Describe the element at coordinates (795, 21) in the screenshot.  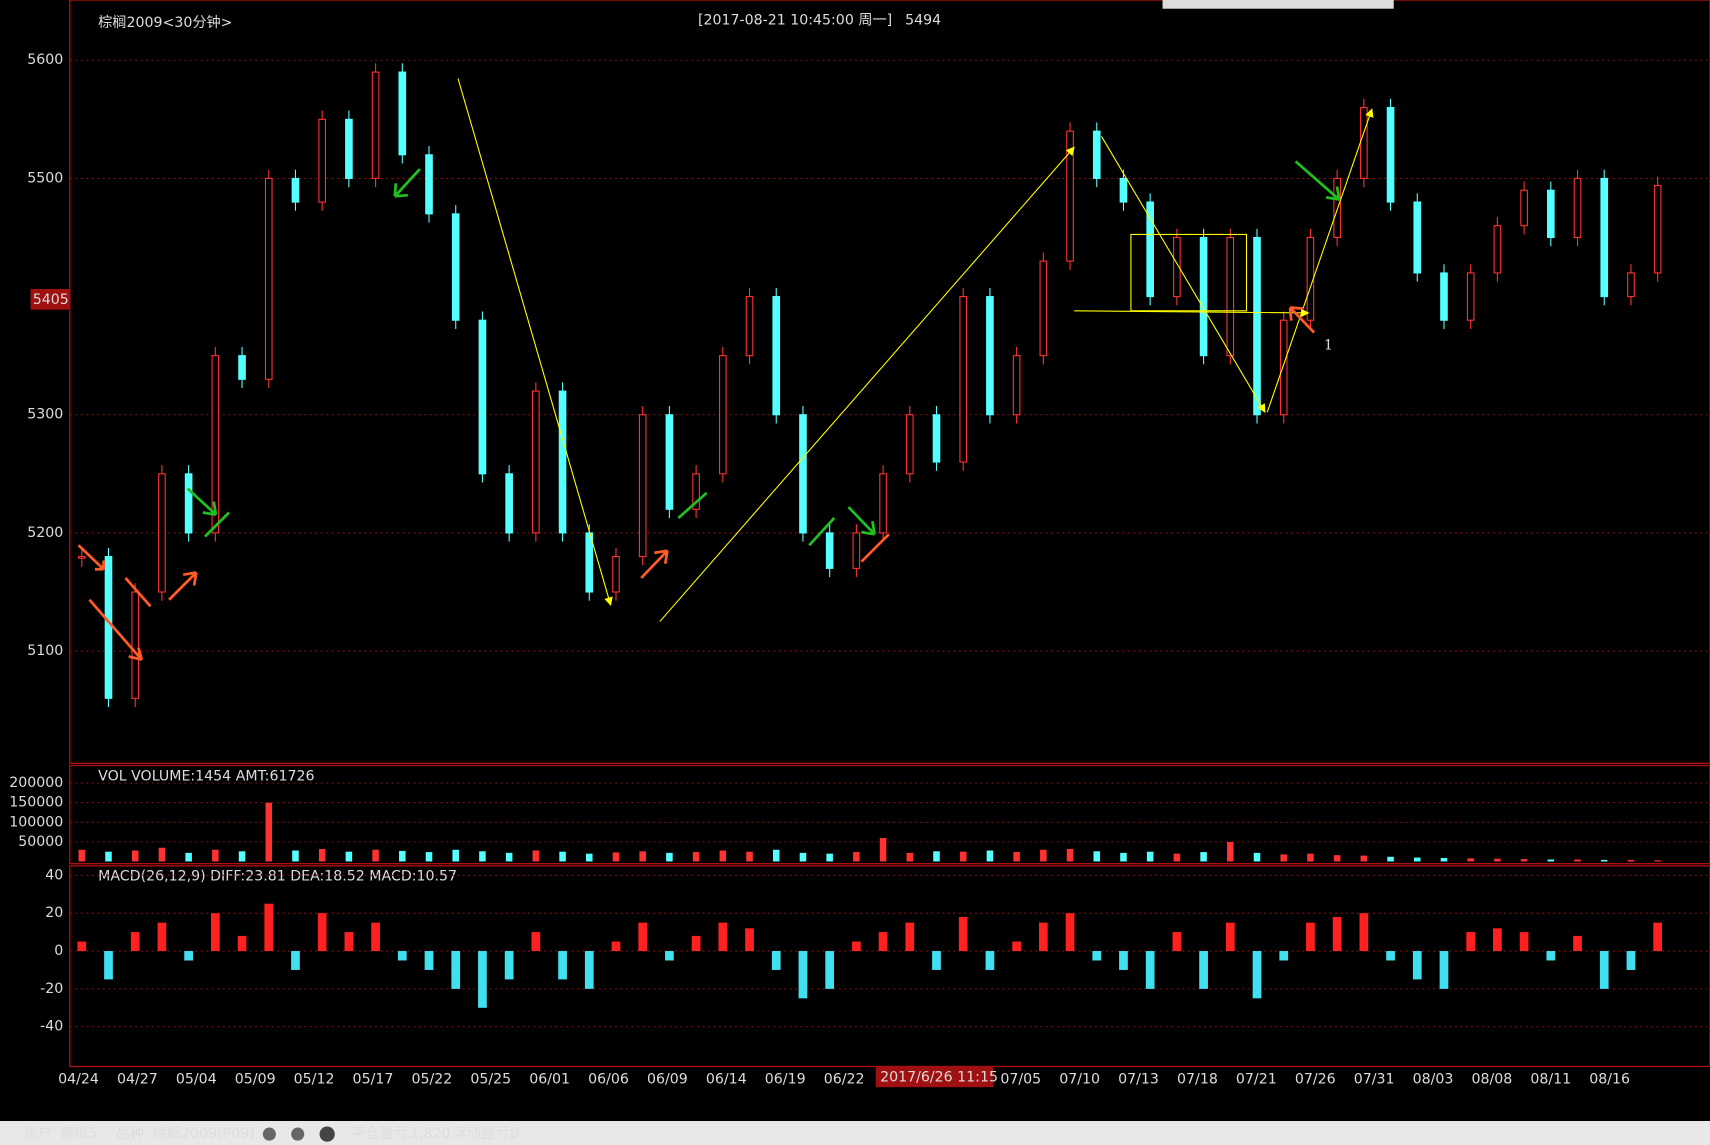
I see `cursor-time: [2017-08-21 10:45:00 周一]` at that location.